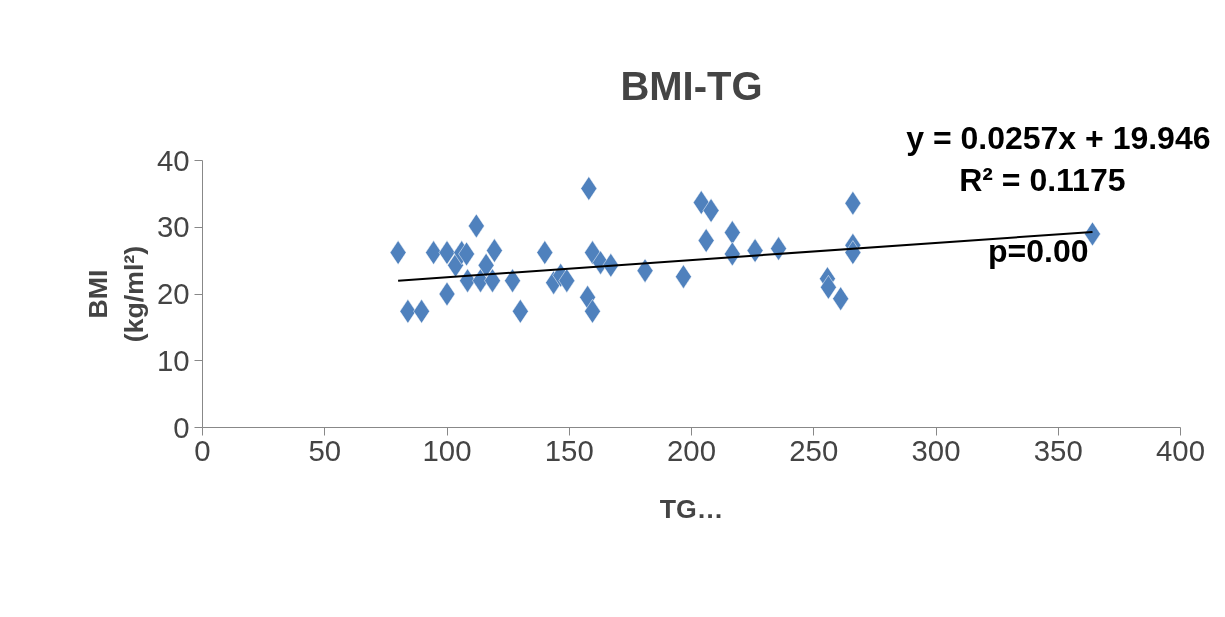  I want to click on x-tick-label: 400, so click(1180, 450).